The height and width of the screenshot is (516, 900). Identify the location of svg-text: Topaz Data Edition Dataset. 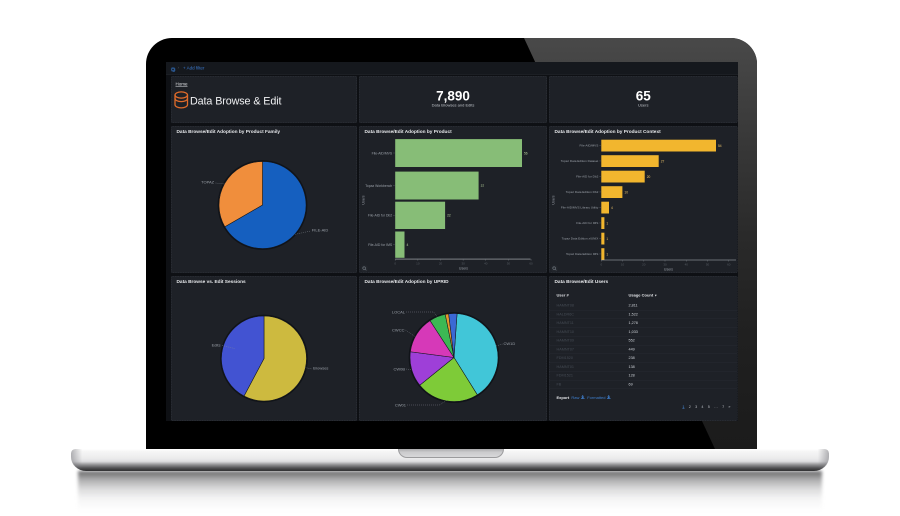
(580, 161).